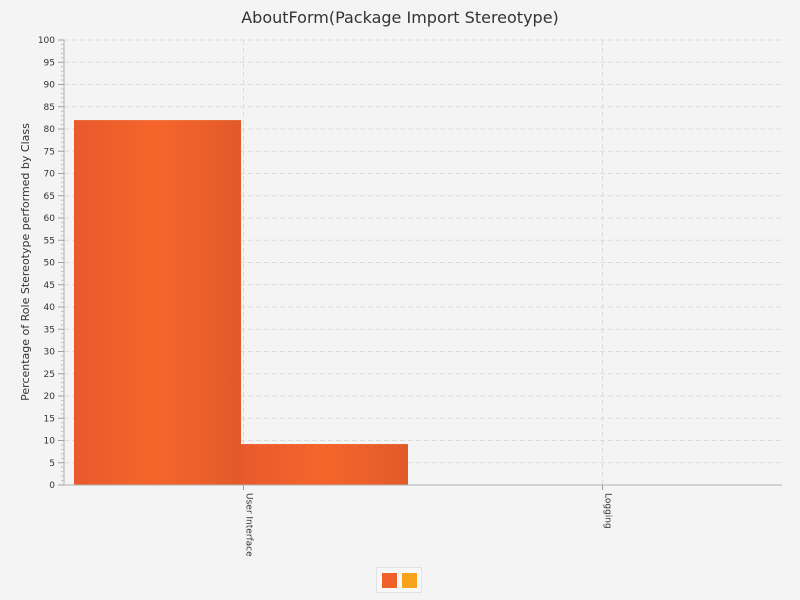 Image resolution: width=800 pixels, height=600 pixels. What do you see at coordinates (49, 330) in the screenshot?
I see `y-tick-label: 35` at bounding box center [49, 330].